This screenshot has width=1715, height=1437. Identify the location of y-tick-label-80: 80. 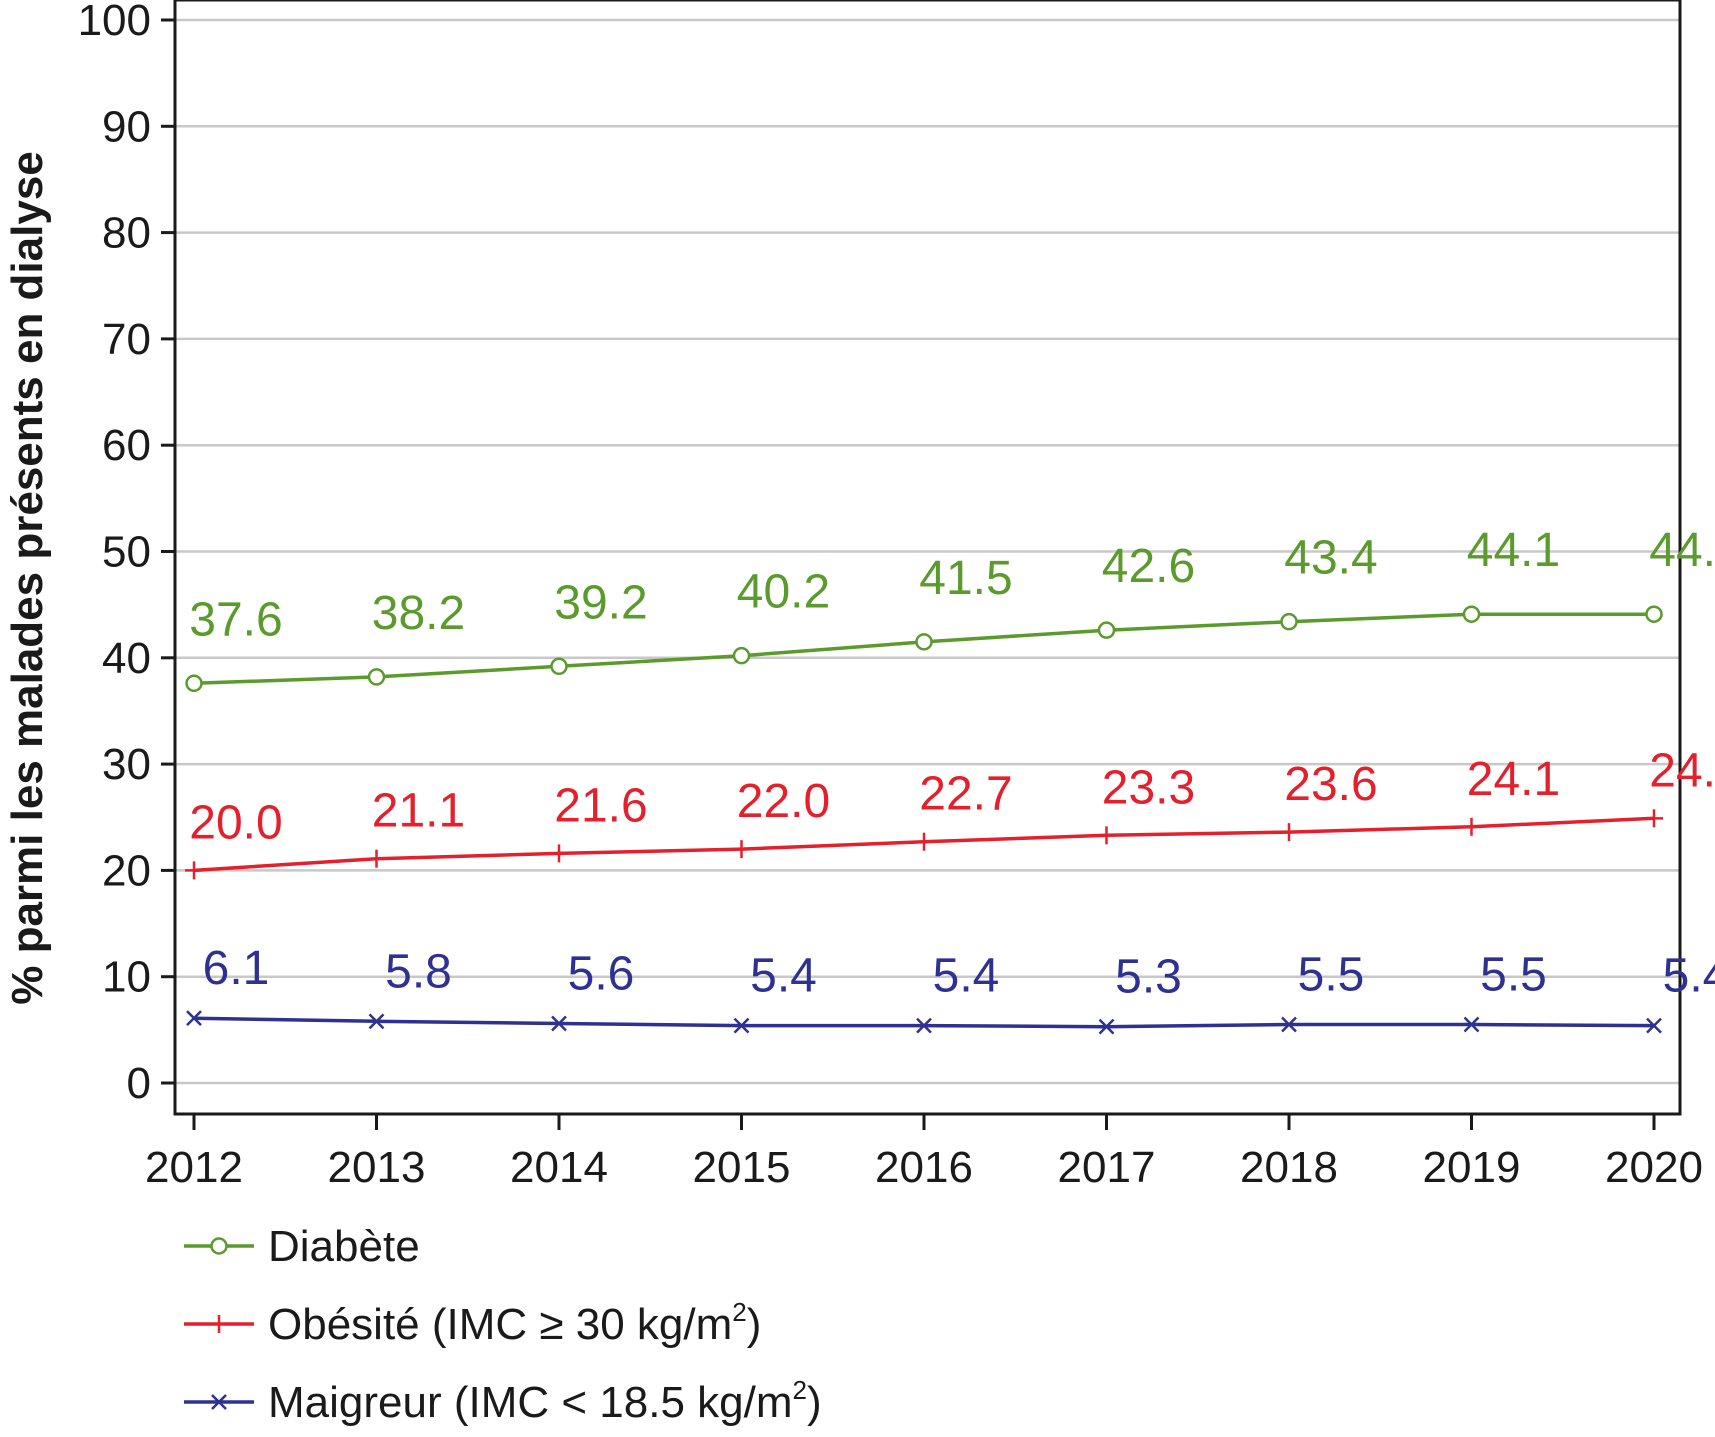
(126, 233).